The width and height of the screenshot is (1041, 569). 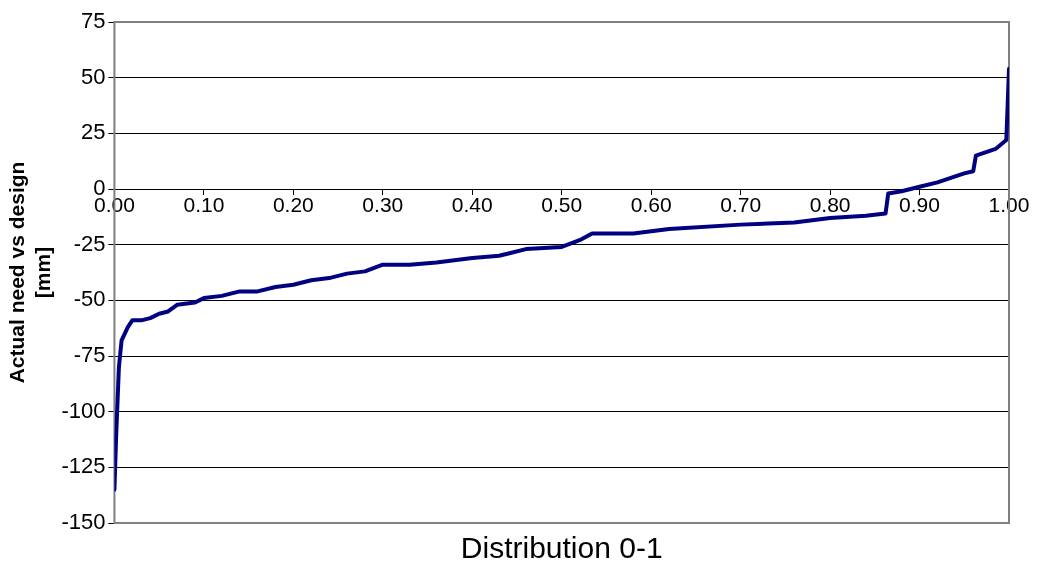 I want to click on x-tick-label: 0.60, so click(x=651, y=205).